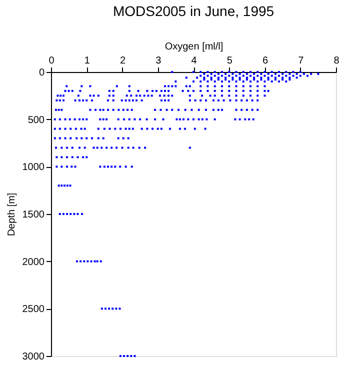  I want to click on y-tick-label: 0, so click(41, 73).